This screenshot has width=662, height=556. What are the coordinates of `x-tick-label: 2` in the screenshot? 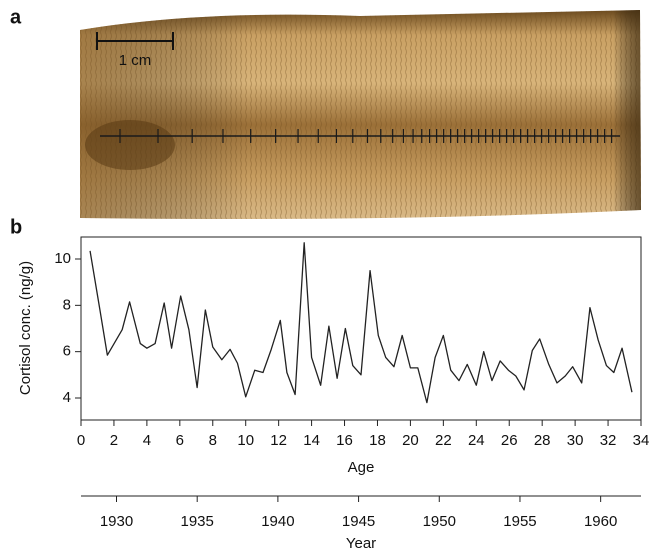 It's located at (114, 440).